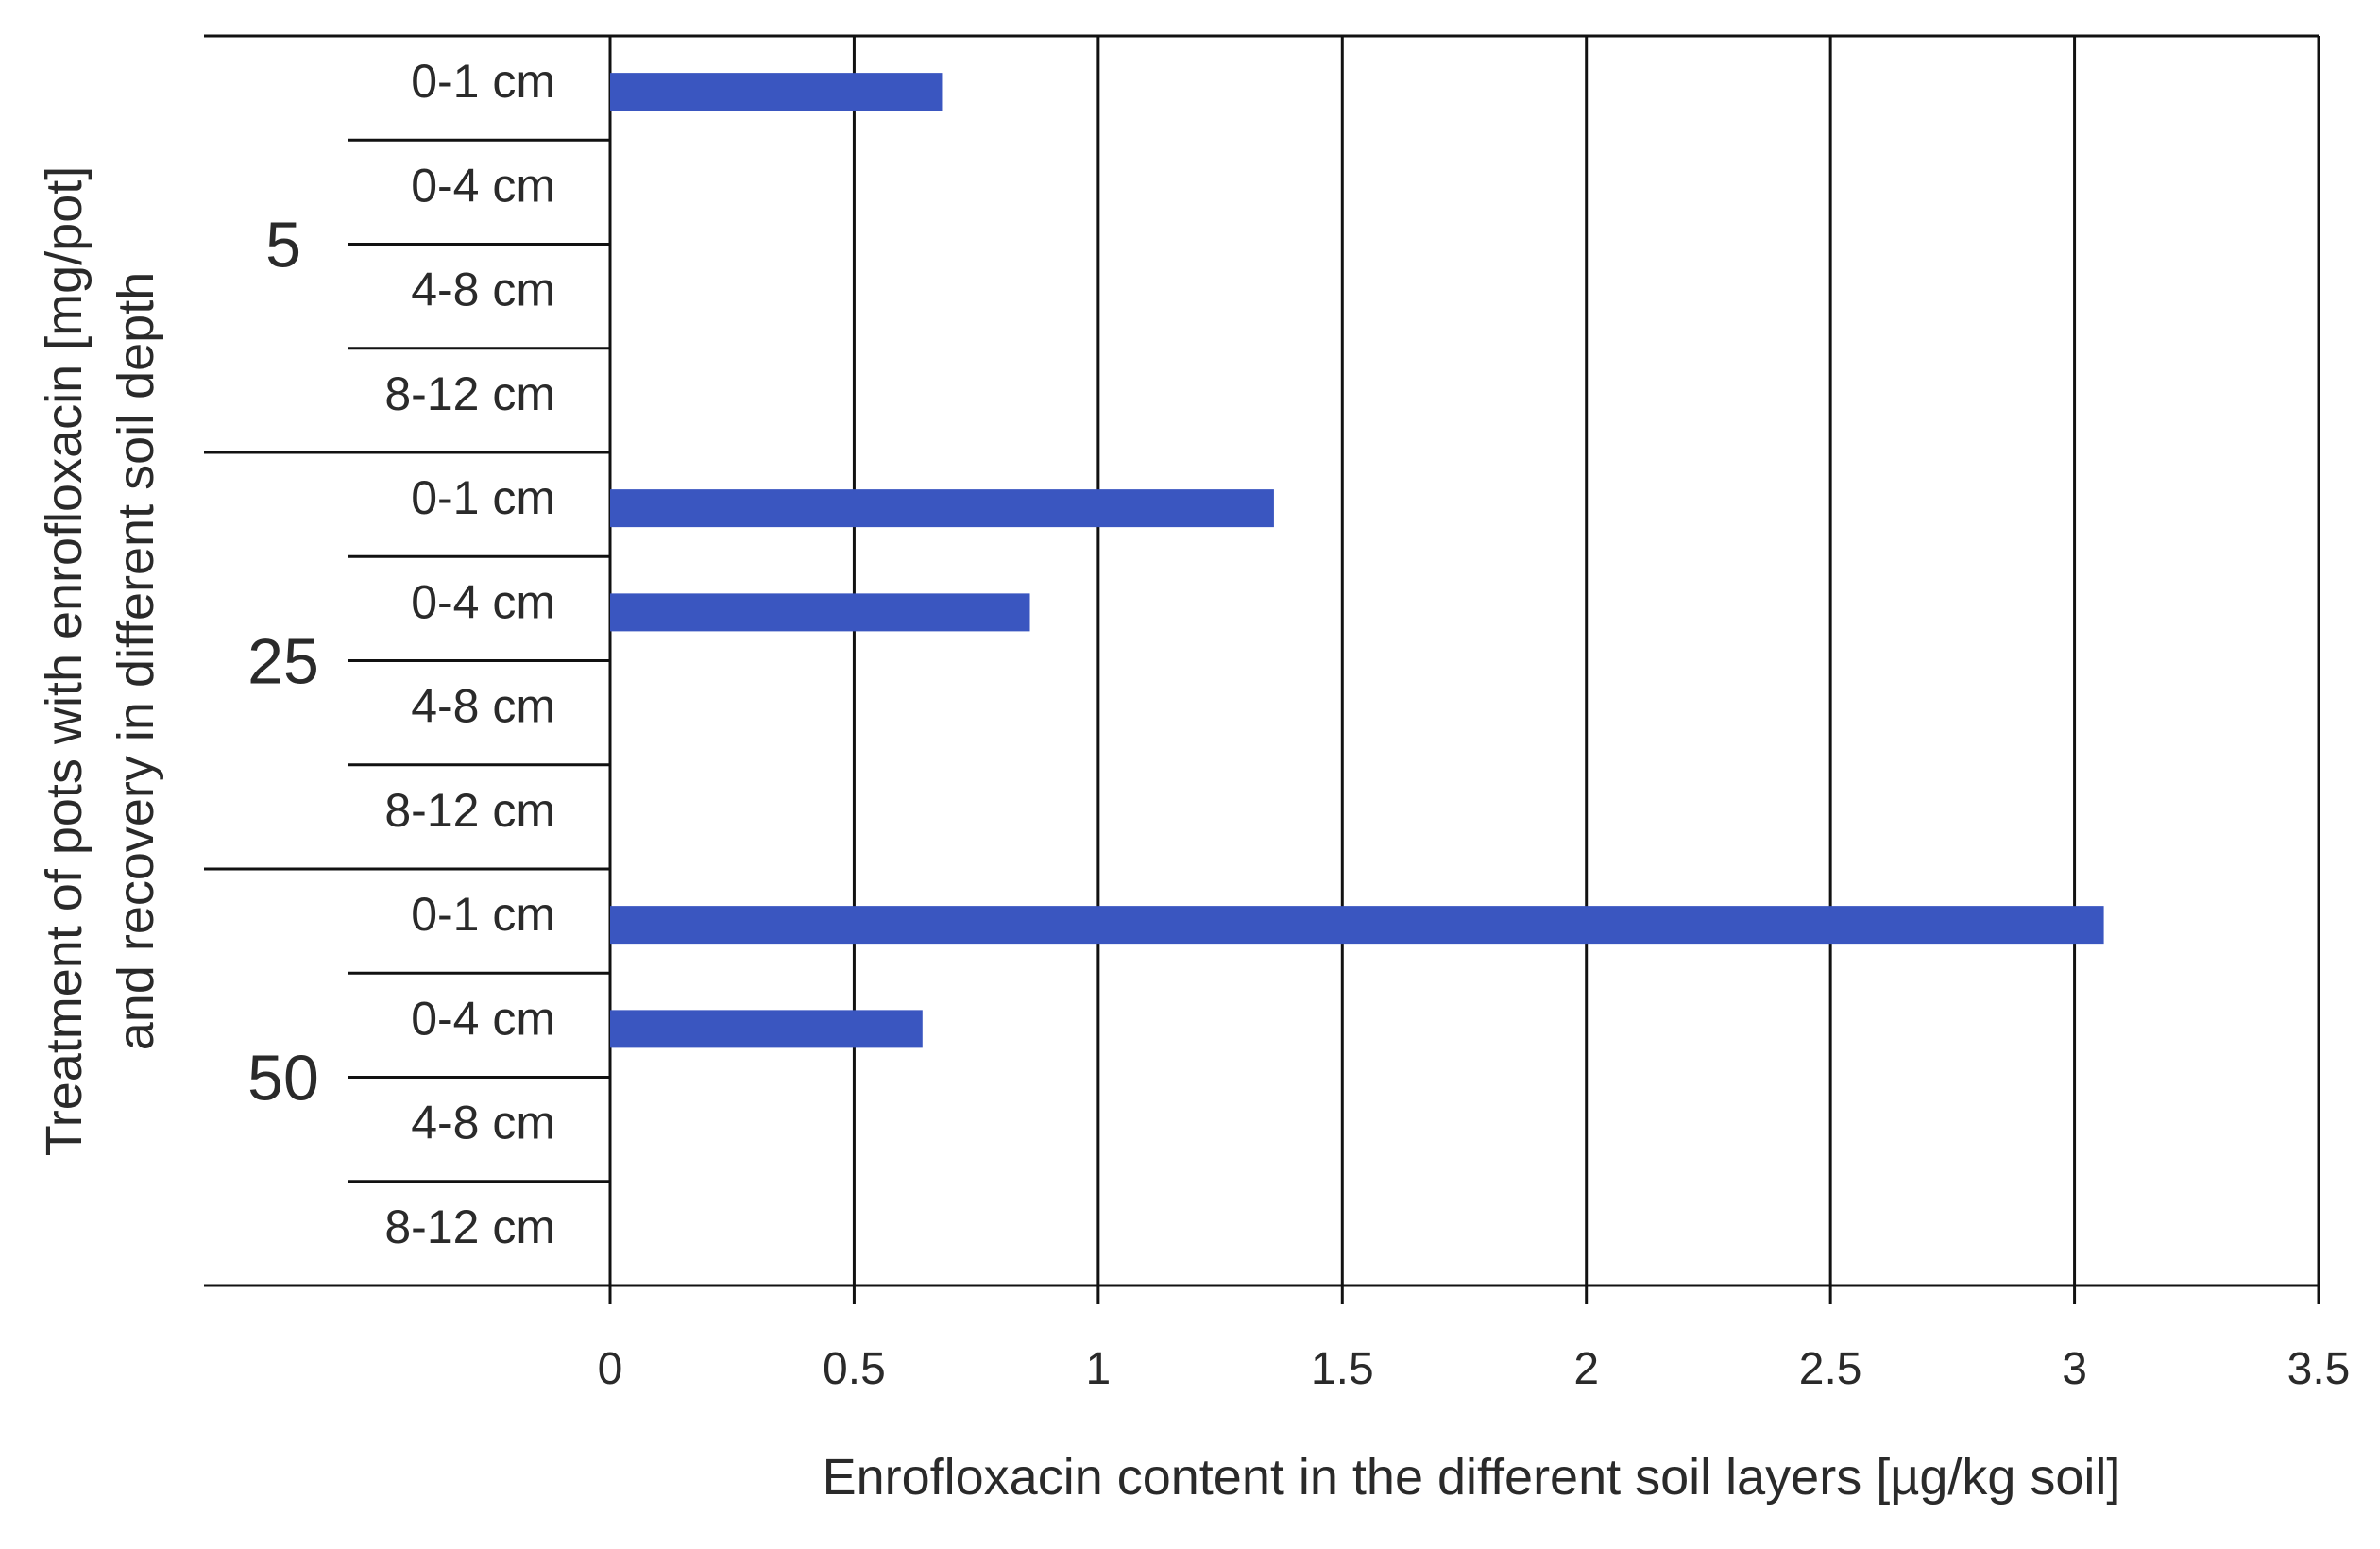  What do you see at coordinates (2319, 1369) in the screenshot?
I see `x-tick-label: 3.5` at bounding box center [2319, 1369].